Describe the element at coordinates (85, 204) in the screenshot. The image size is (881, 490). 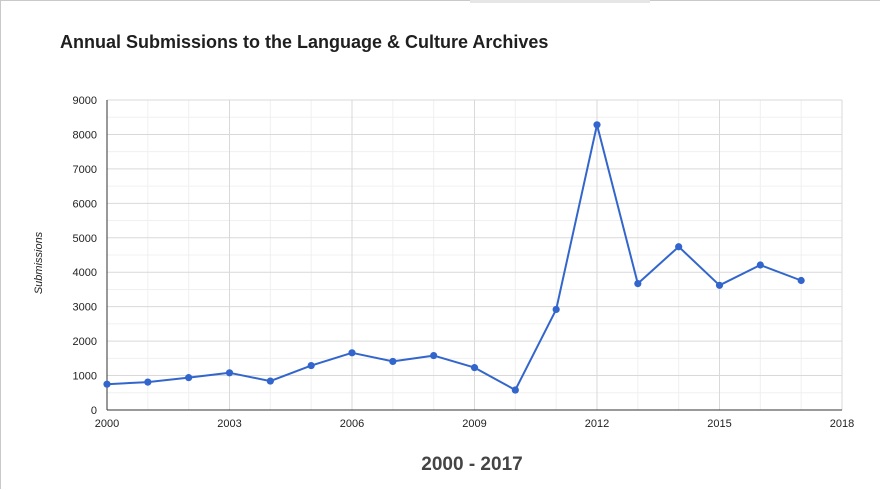
I see `y-tick-label: 6000` at that location.